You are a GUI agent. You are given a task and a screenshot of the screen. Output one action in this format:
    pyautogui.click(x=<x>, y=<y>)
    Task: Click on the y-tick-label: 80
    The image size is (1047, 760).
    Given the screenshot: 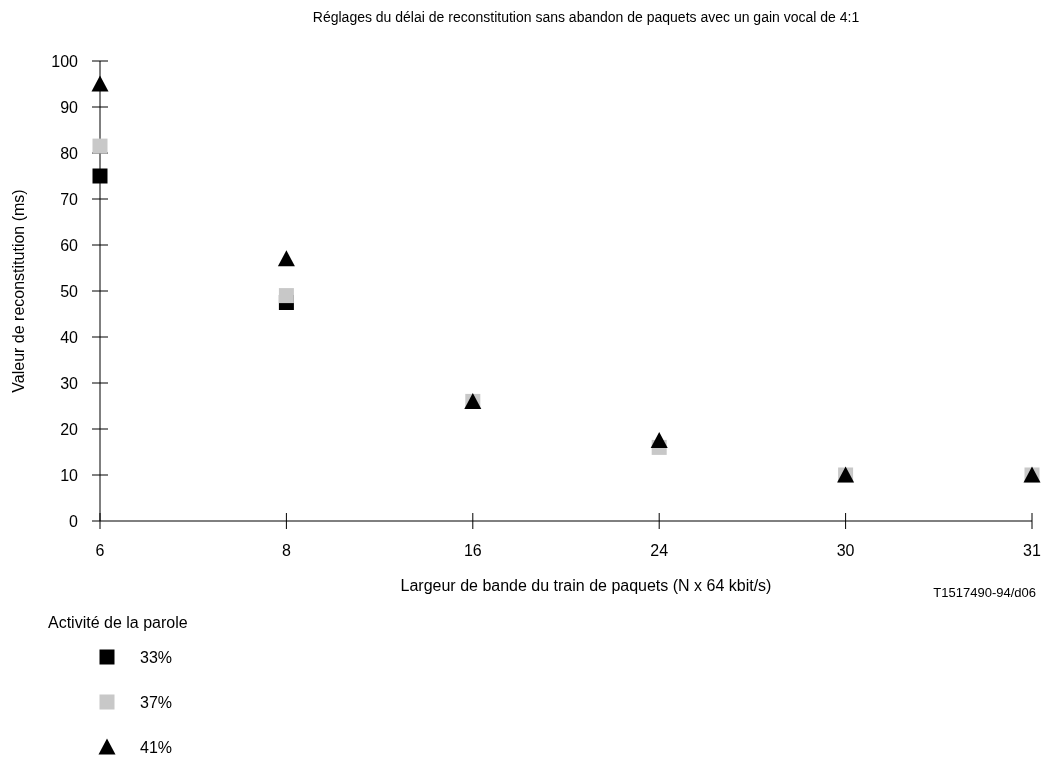 What is the action you would take?
    pyautogui.click(x=69, y=153)
    